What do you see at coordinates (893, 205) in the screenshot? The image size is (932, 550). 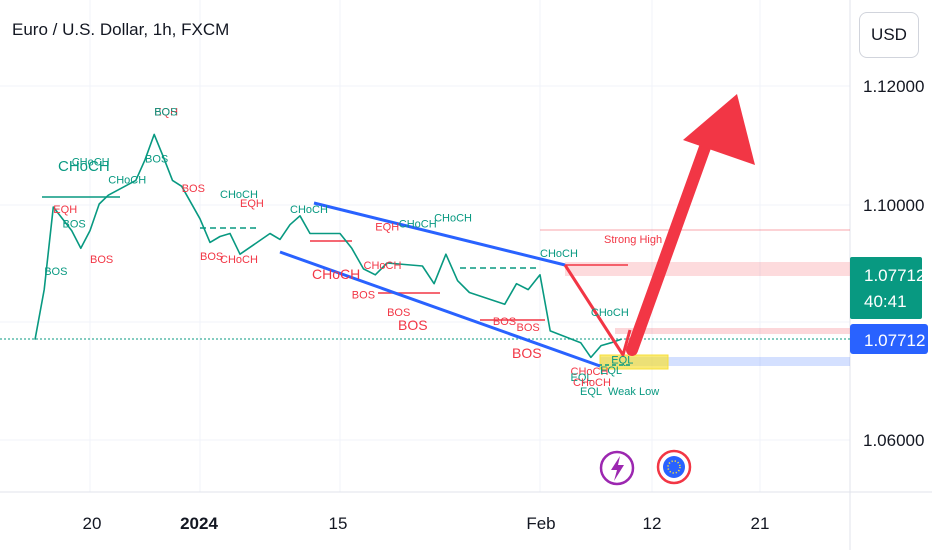 I see `y-tick-label: 1.10000` at bounding box center [893, 205].